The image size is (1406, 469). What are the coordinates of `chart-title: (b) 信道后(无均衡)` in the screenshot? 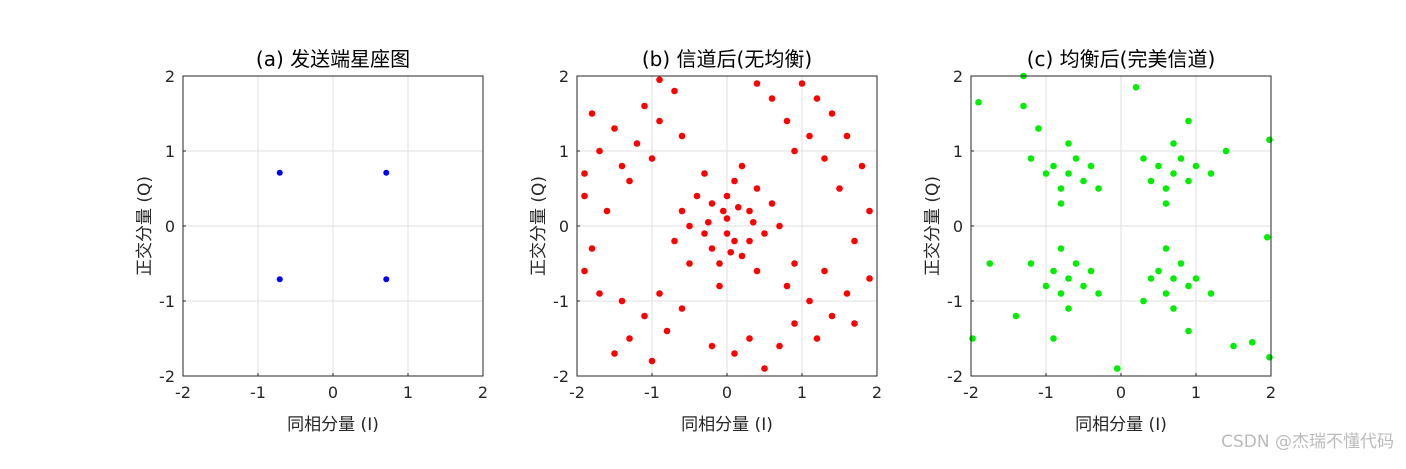 It's located at (727, 59).